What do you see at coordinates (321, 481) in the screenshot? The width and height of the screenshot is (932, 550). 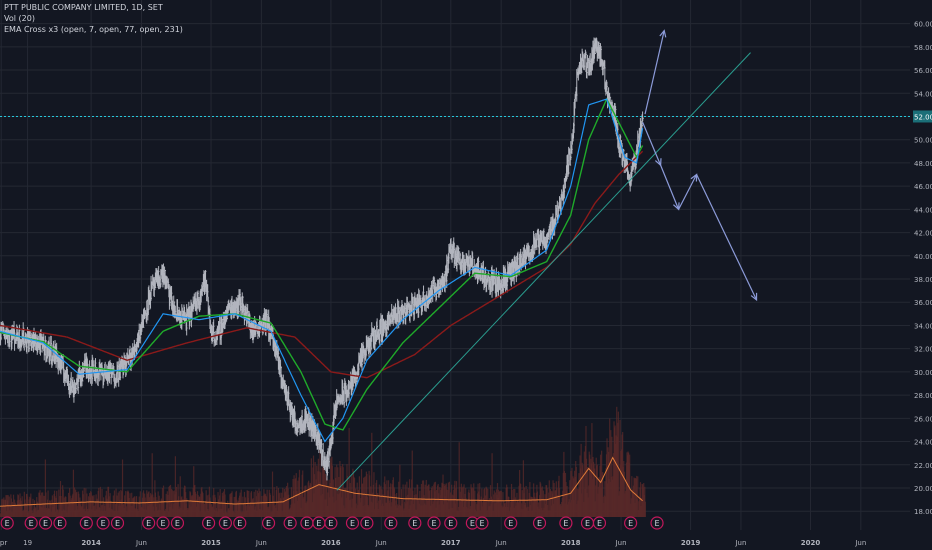 I see `volume-ma-line` at bounding box center [321, 481].